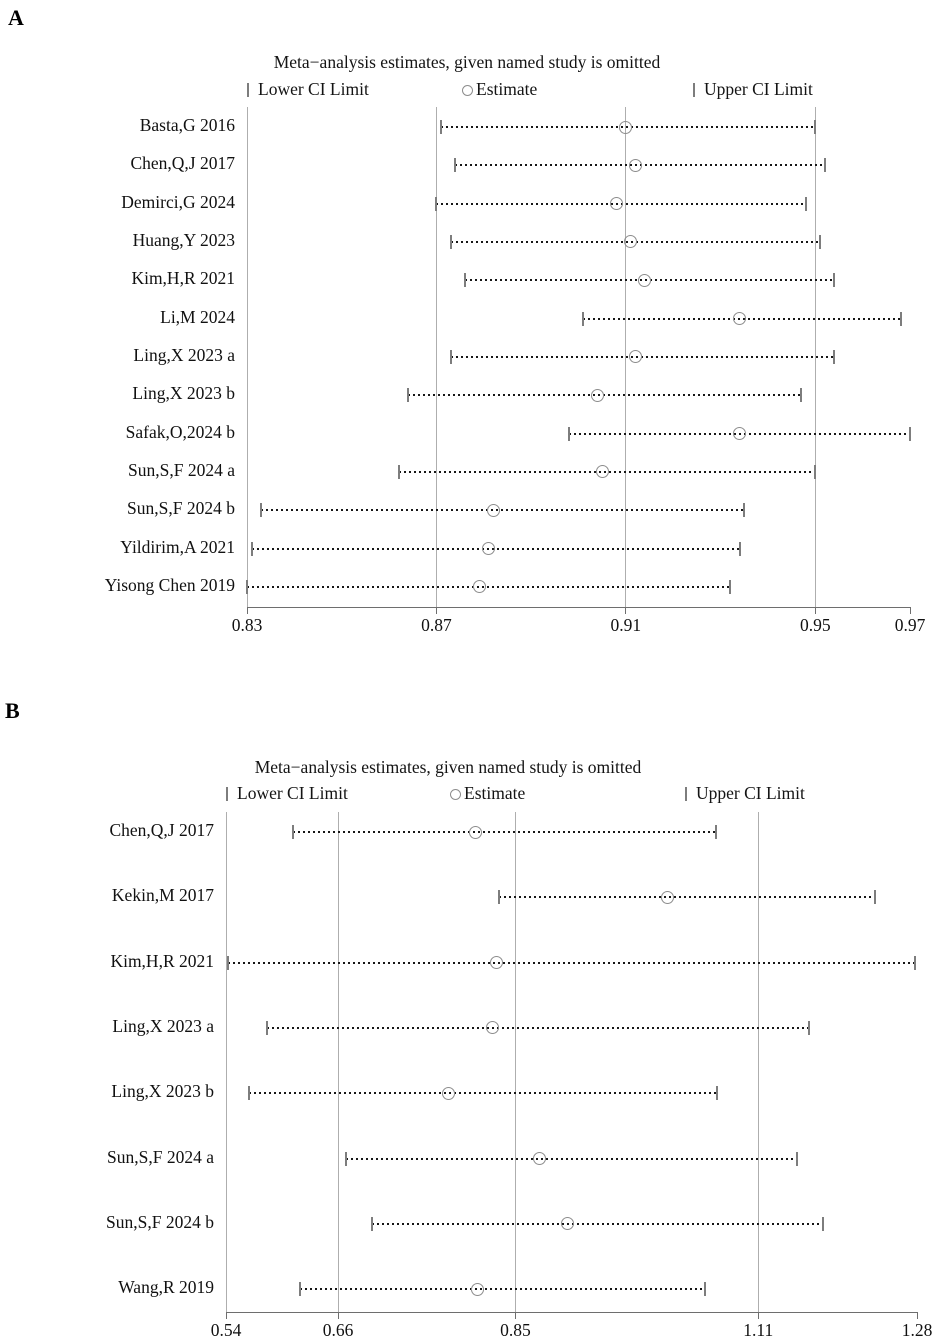 This screenshot has height=1344, width=945. What do you see at coordinates (169, 584) in the screenshot?
I see `study-label: Yisong Chen 2019` at bounding box center [169, 584].